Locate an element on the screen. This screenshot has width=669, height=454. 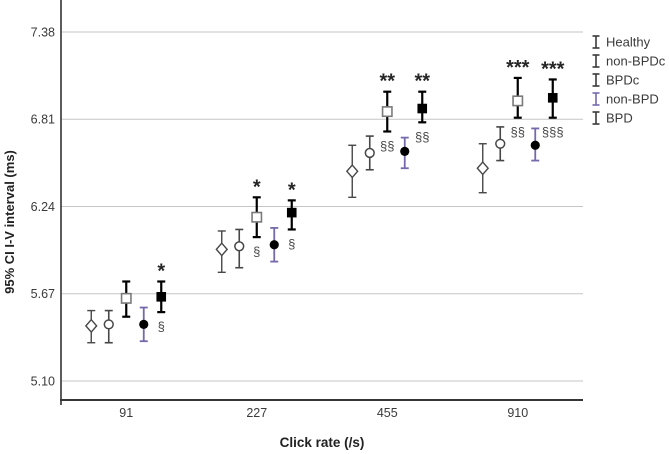
y-tick-label: 6.24 is located at coordinates (43, 207).